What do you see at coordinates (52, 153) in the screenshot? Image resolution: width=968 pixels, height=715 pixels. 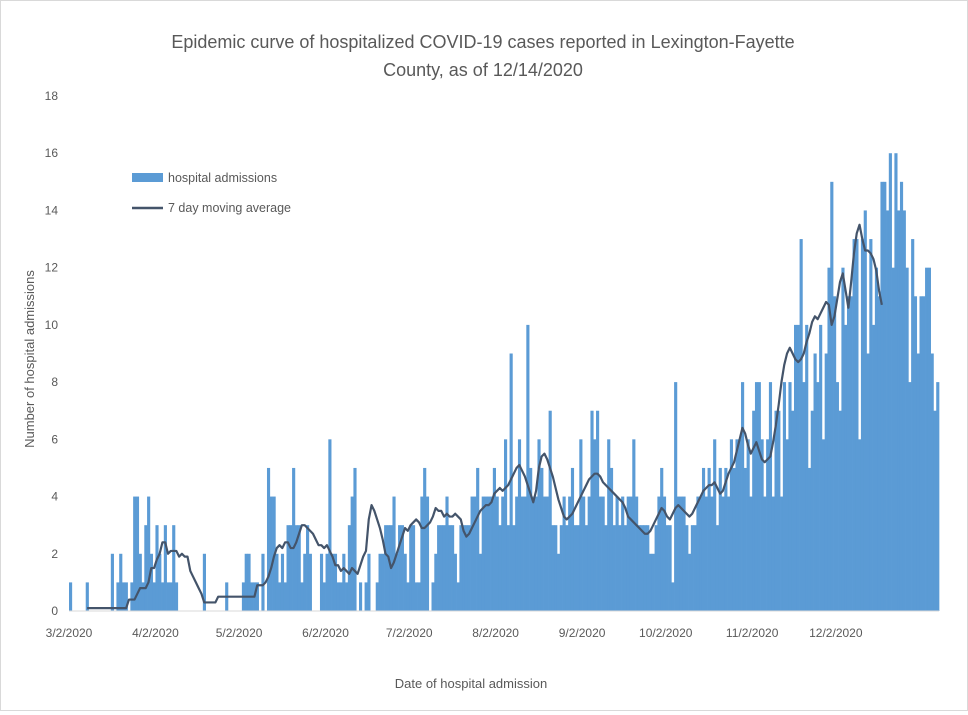 I see `y-tick-label: 16` at bounding box center [52, 153].